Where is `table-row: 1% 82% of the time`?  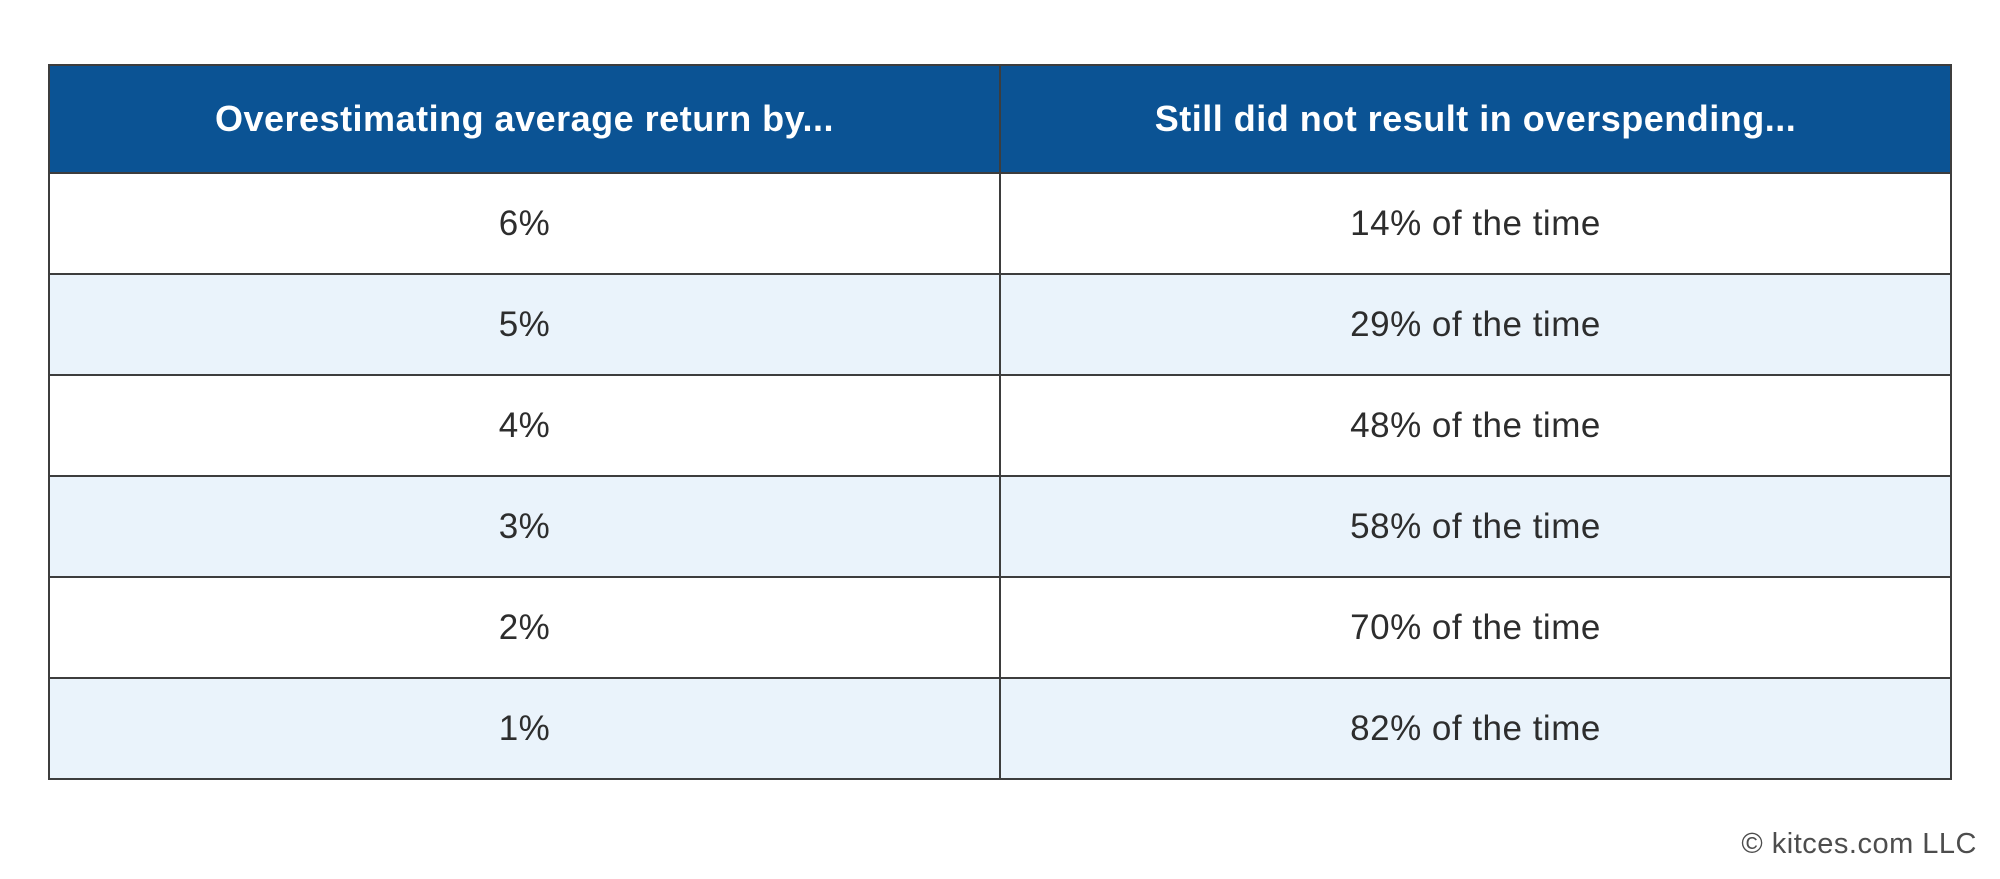
table-row: 1% 82% of the time is located at coordinates (1000, 728).